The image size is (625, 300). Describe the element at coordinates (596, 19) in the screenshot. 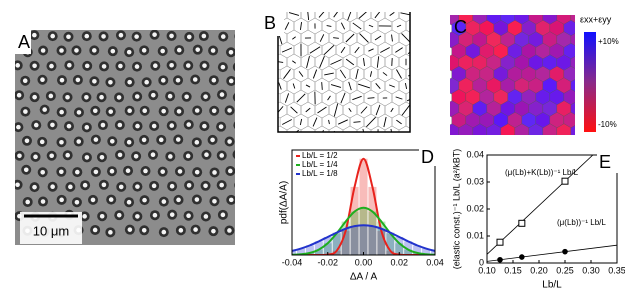

I see `colorbar-title: εxx+εyy` at that location.